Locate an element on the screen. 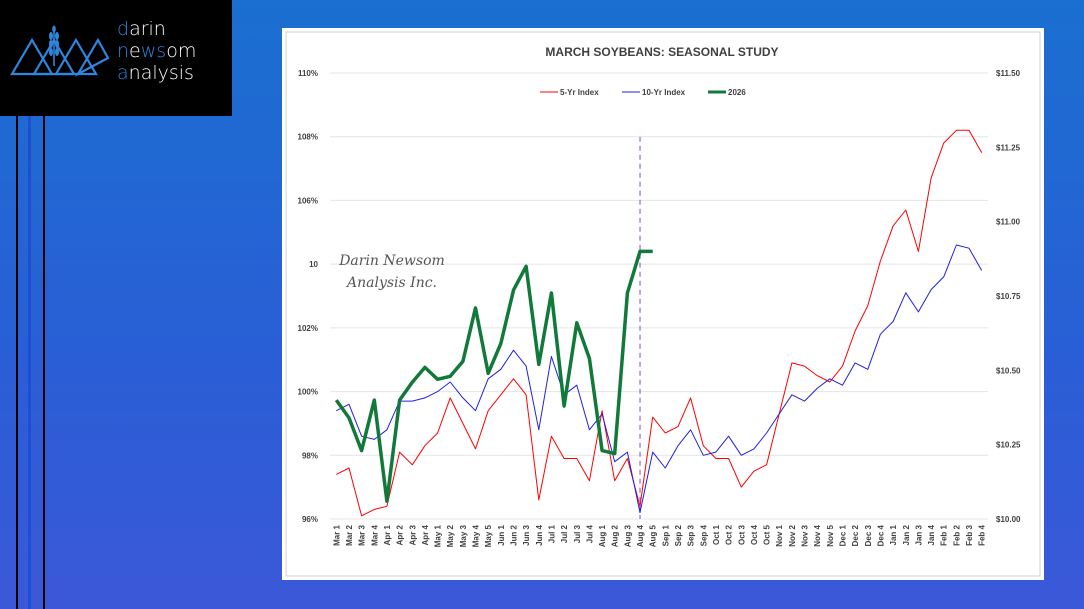  x-tick-label: Jan 3 is located at coordinates (918, 534).